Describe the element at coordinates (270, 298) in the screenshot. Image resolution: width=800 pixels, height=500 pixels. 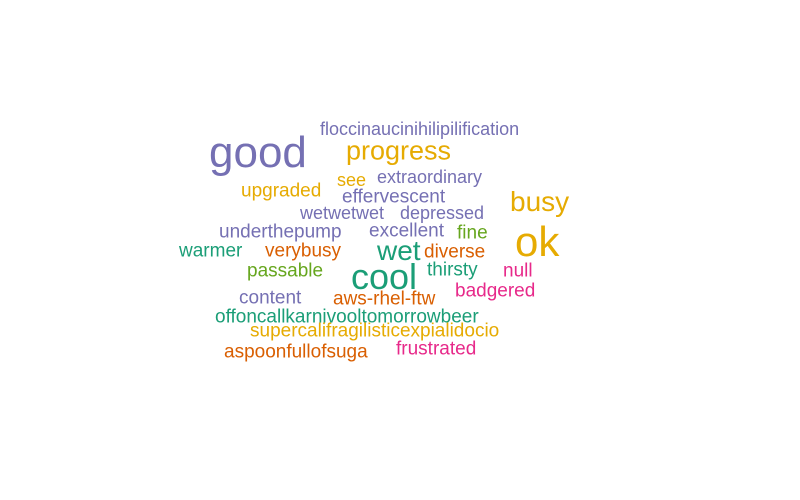
I see `word-content: content` at that location.